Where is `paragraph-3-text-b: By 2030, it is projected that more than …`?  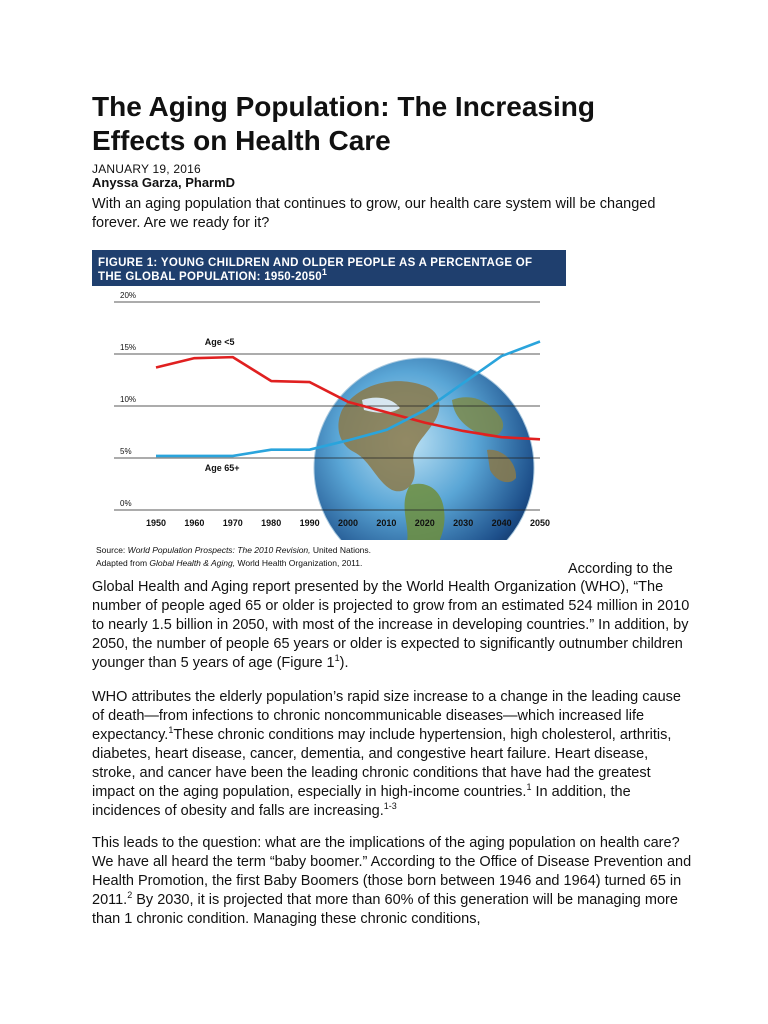
paragraph-3-text-b: By 2030, it is projected that more than … is located at coordinates (385, 909).